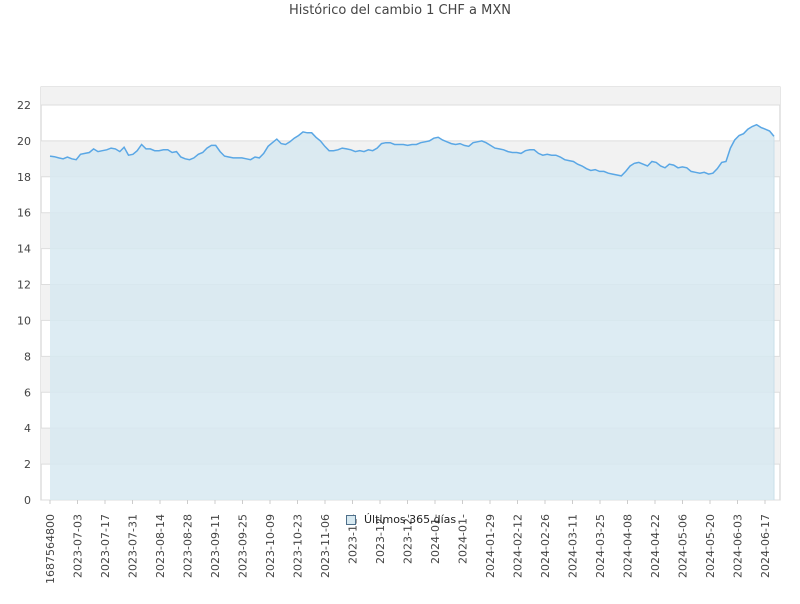 The width and height of the screenshot is (800, 604). What do you see at coordinates (24, 177) in the screenshot?
I see `y-tick-label: 18` at bounding box center [24, 177].